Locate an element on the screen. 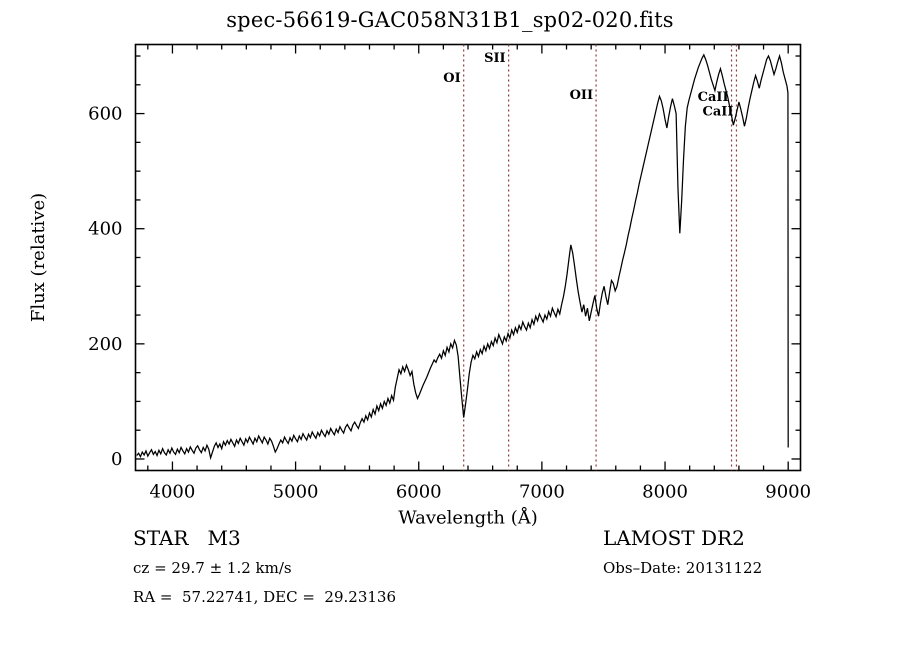 Image resolution: width=900 pixels, height=649 pixels. redshift-velocity-line: cz = 29.7 ± 1.2 km/s is located at coordinates (212, 568).